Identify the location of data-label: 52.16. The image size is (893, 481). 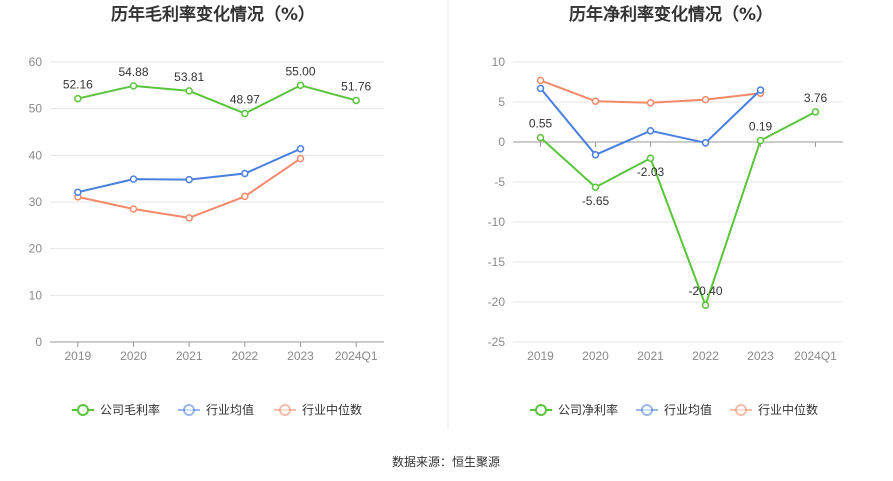
(78, 85).